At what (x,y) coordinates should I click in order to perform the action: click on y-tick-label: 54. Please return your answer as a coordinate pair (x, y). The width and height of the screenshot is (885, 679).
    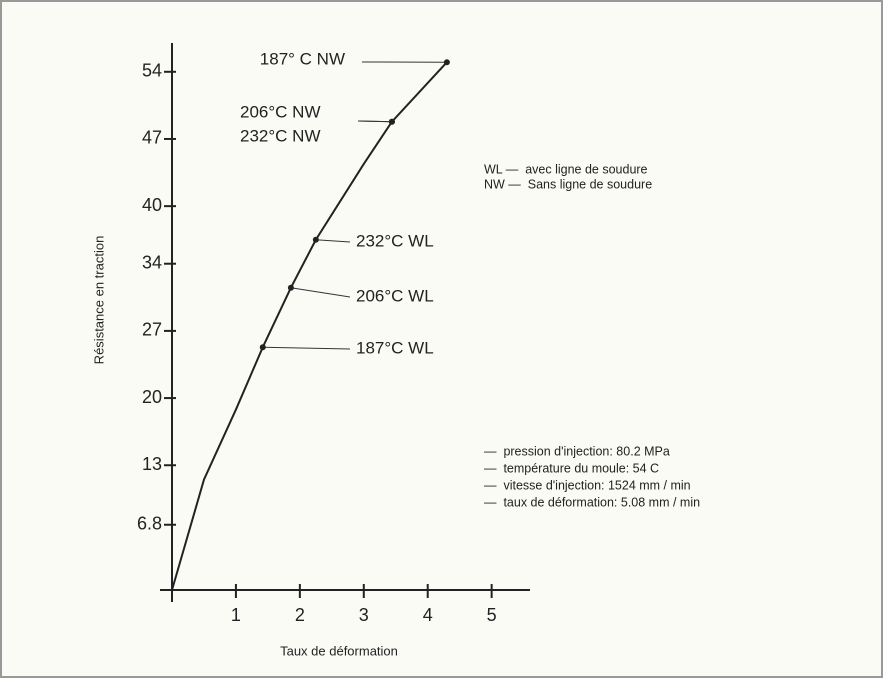
    Looking at the image, I should click on (152, 71).